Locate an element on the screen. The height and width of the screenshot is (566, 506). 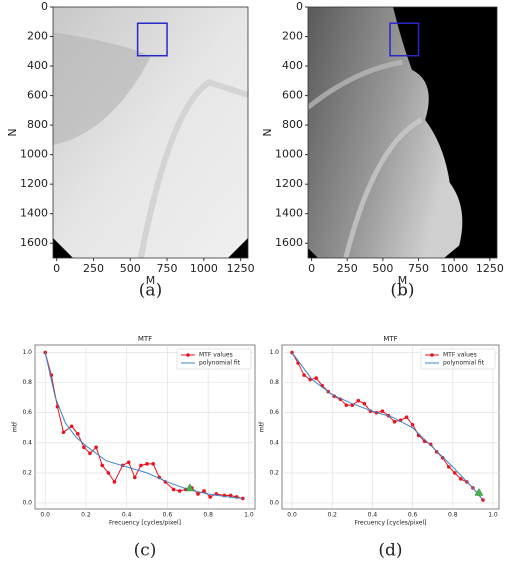
caption: (c) is located at coordinates (145, 551).